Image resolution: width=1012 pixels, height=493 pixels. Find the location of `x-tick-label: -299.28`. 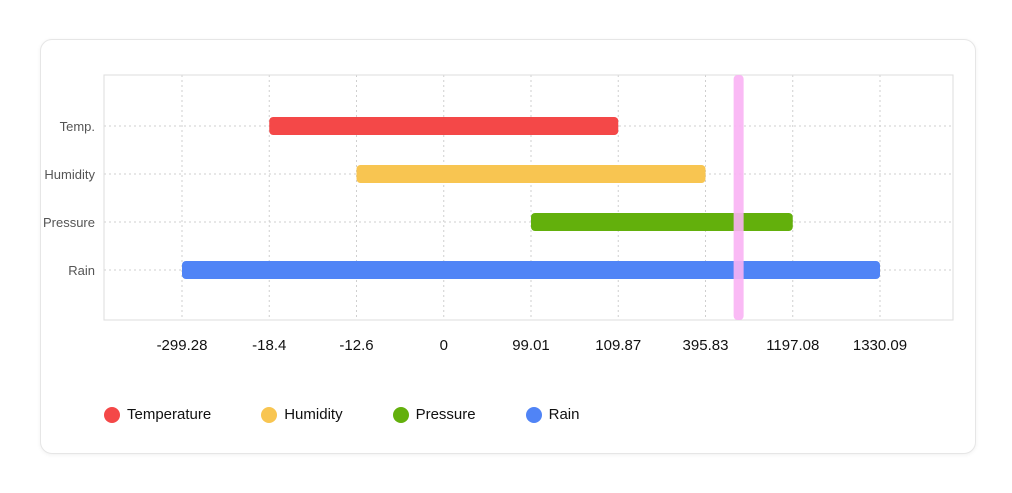

x-tick-label: -299.28 is located at coordinates (182, 345).